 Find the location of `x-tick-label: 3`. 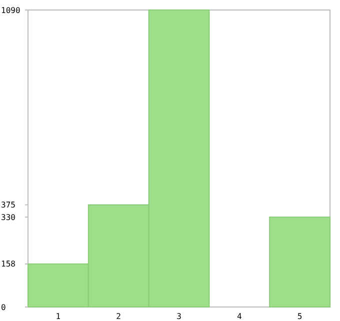

x-tick-label: 3 is located at coordinates (179, 316).